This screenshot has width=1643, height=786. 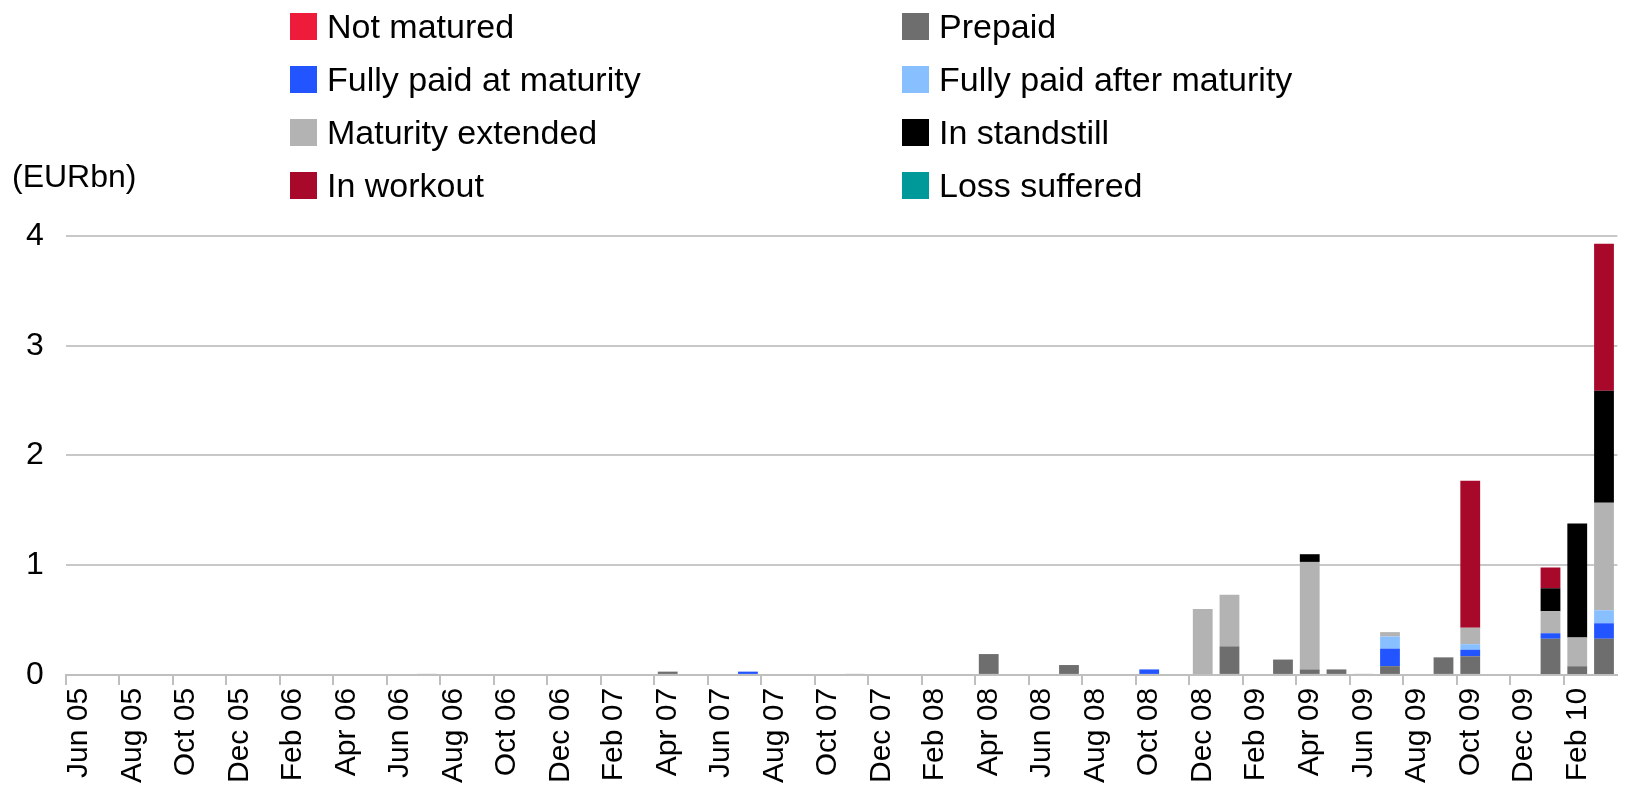 What do you see at coordinates (612, 734) in the screenshot?
I see `x-tick-label: Feb 07` at bounding box center [612, 734].